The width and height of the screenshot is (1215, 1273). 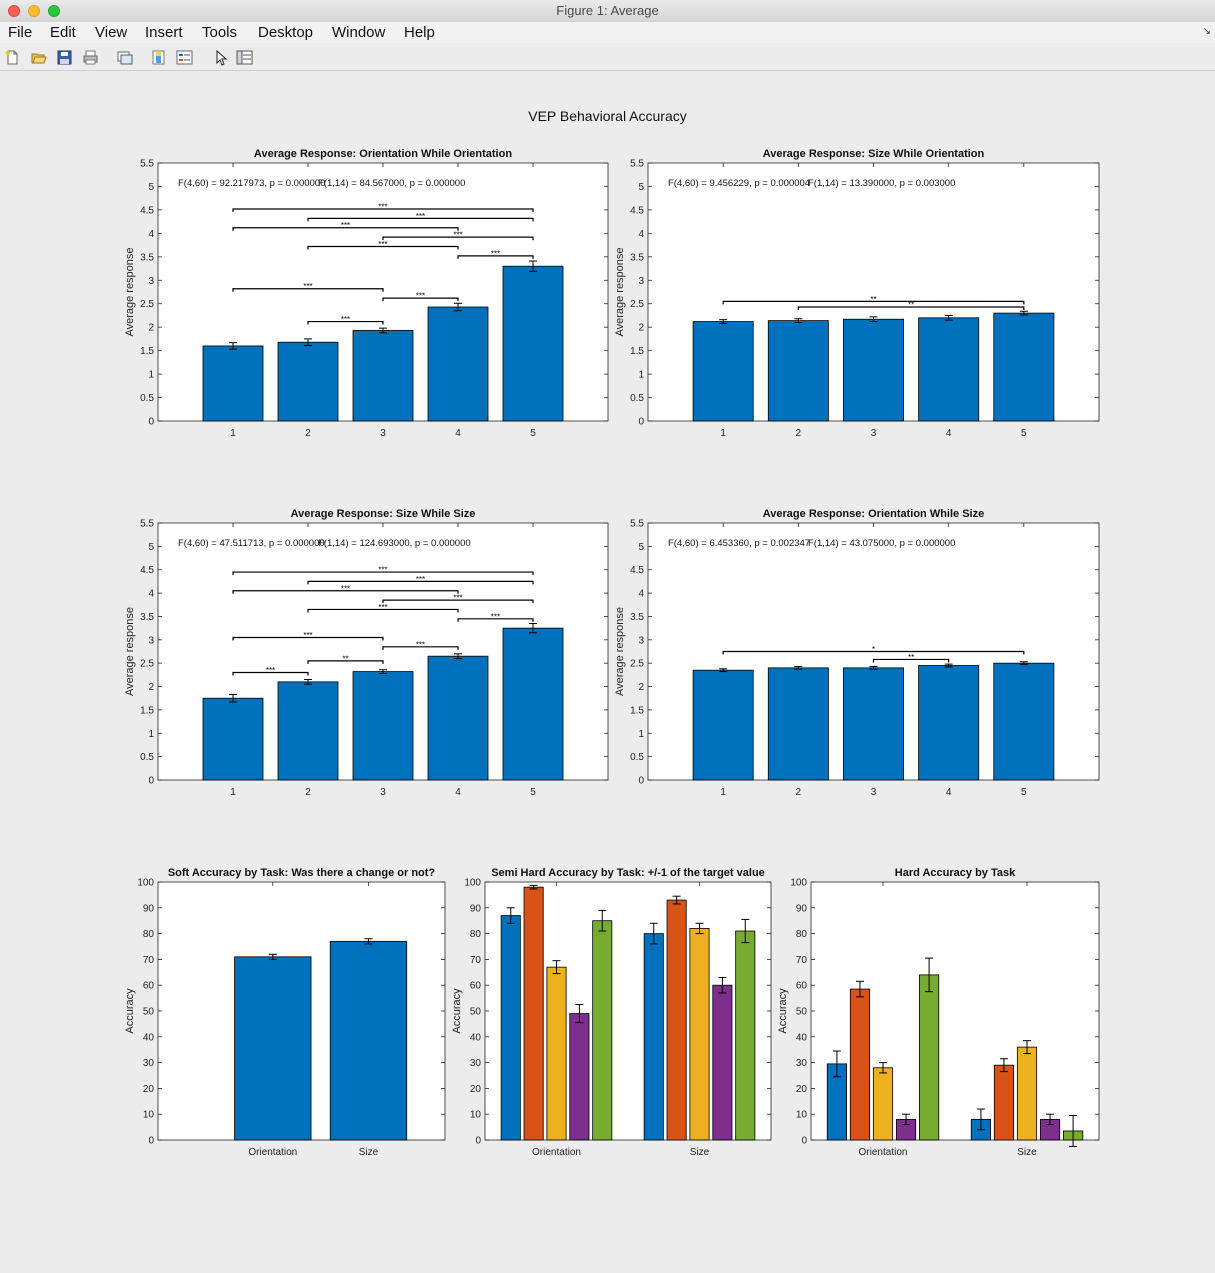 I want to click on chart4-ytick-label: 0.5, so click(x=637, y=757).